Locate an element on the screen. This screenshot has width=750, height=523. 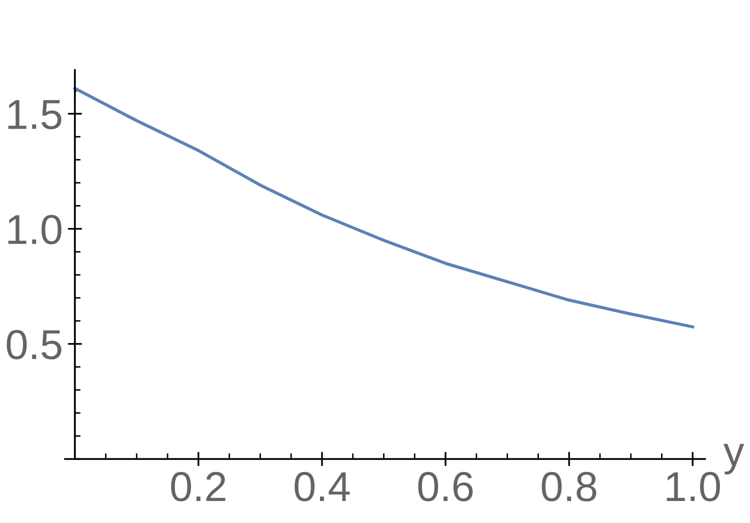
x-tick-label: 0.8 is located at coordinates (569, 487).